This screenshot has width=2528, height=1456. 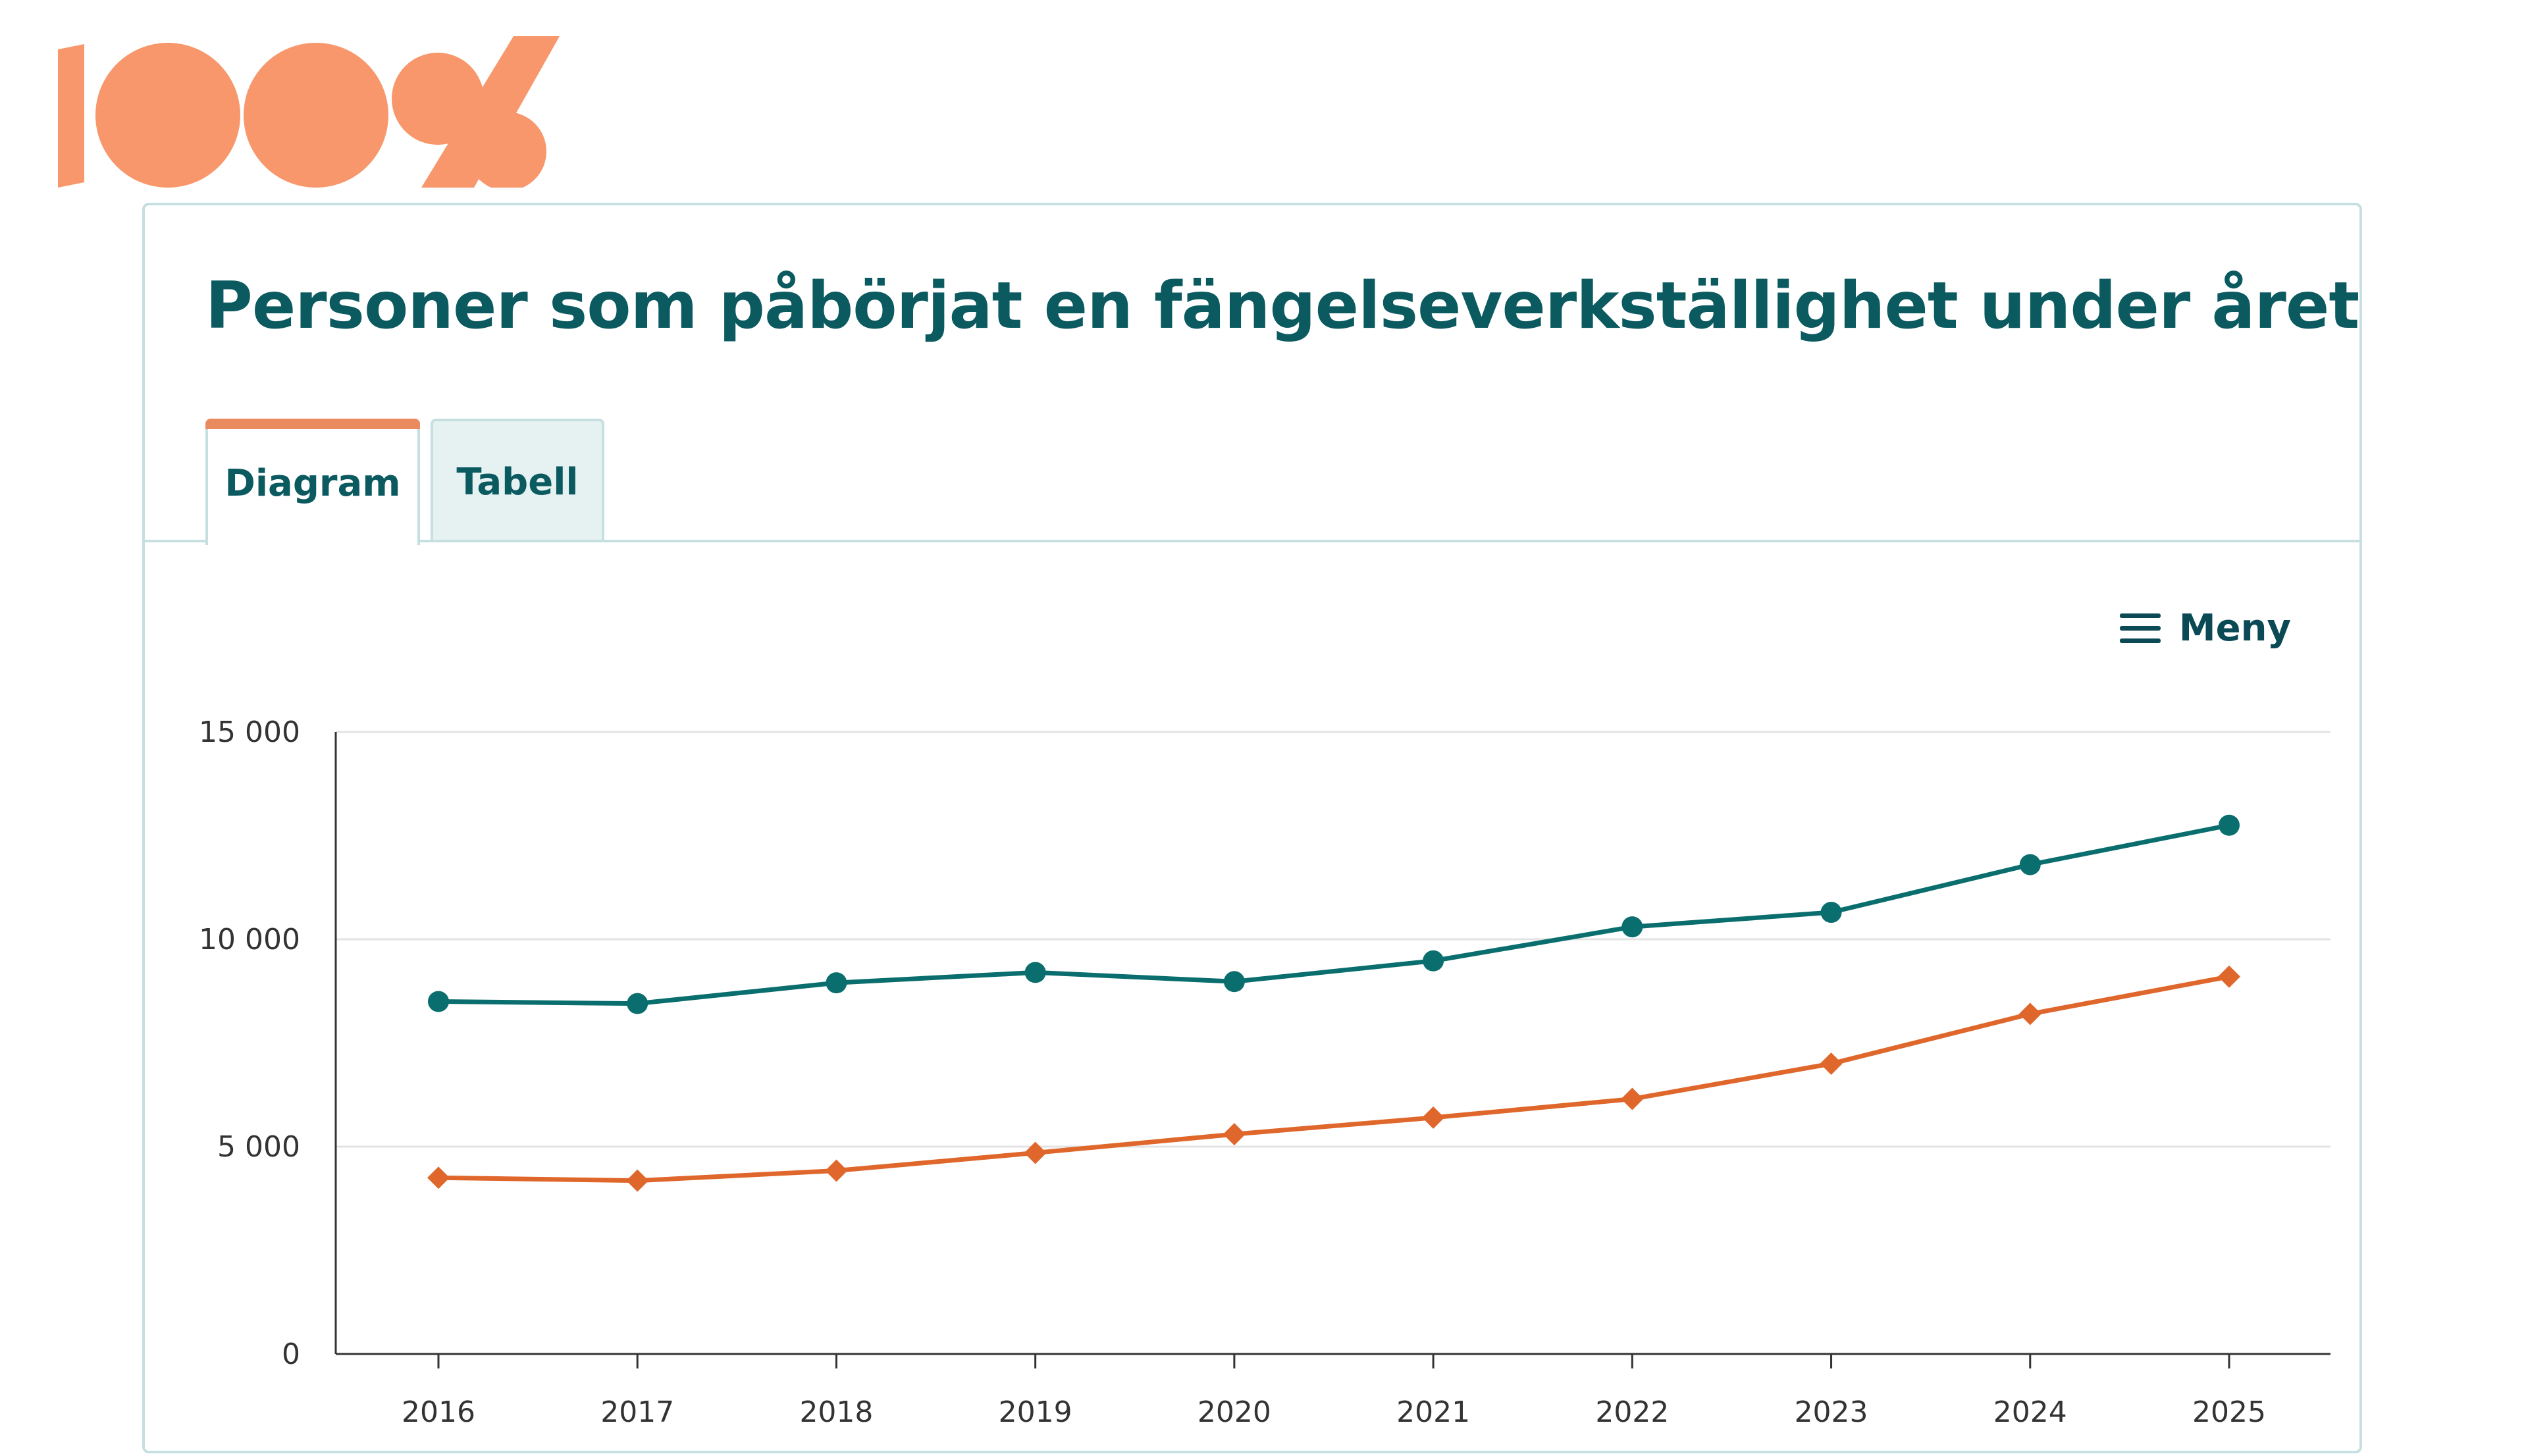 I want to click on x-tick-label: 2019, so click(x=1035, y=1412).